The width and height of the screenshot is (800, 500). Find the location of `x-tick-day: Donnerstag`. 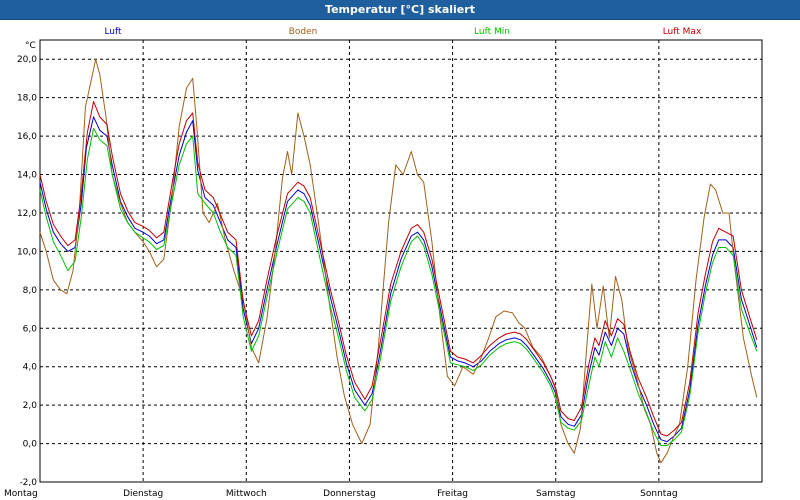

x-tick-day: Donnerstag is located at coordinates (349, 494).